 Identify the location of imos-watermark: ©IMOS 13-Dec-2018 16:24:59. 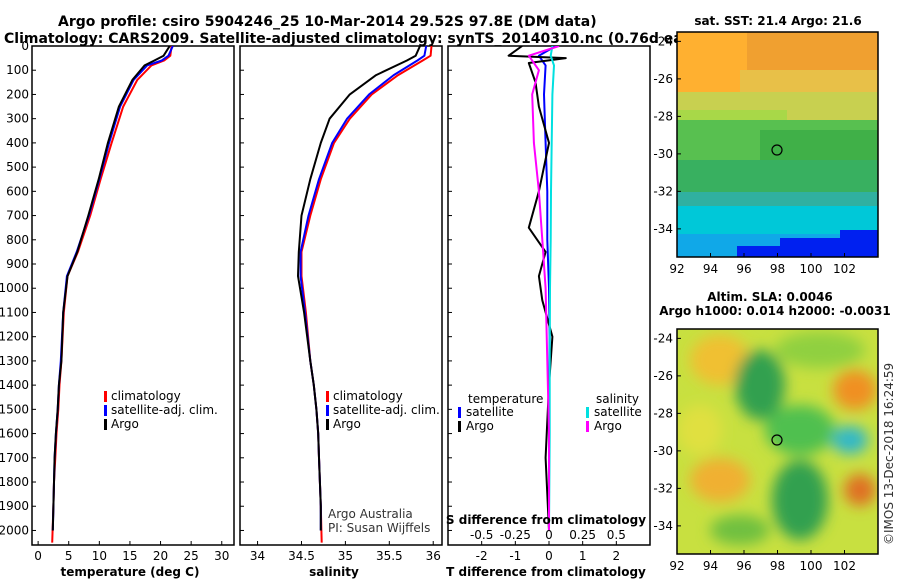
(889, 454).